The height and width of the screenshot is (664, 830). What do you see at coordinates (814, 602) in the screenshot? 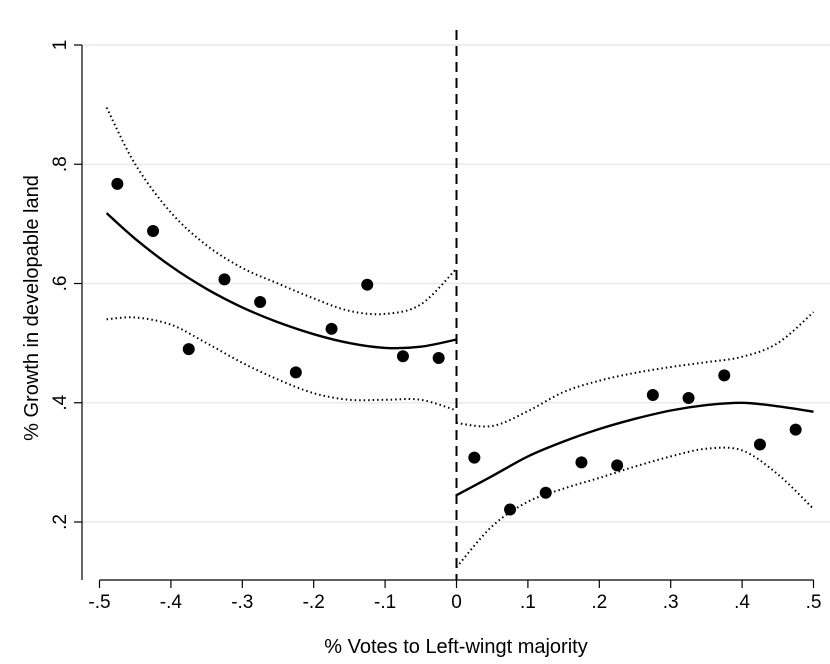
I see `x-tick-label: .5` at bounding box center [814, 602].